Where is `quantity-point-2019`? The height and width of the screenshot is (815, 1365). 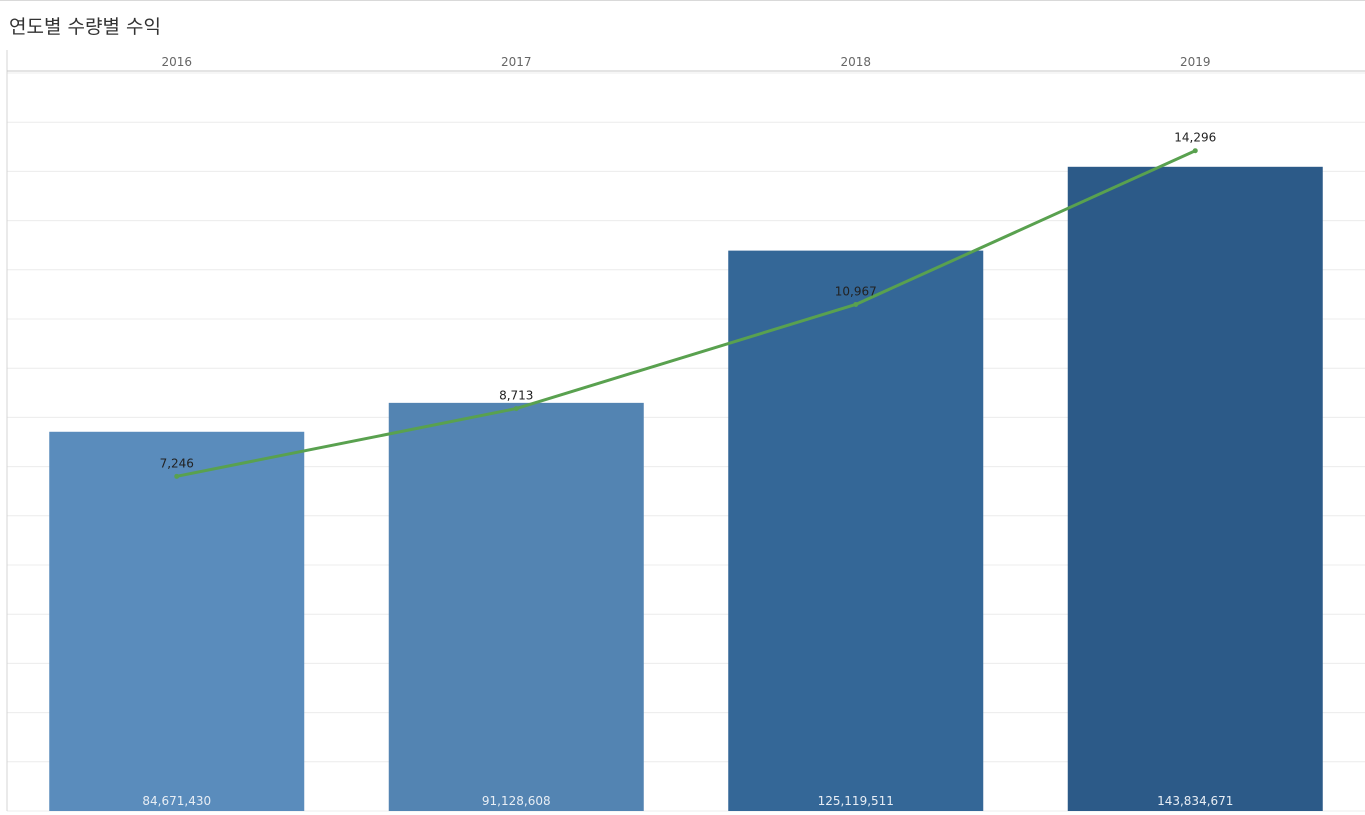
quantity-point-2019 is located at coordinates (1195, 151).